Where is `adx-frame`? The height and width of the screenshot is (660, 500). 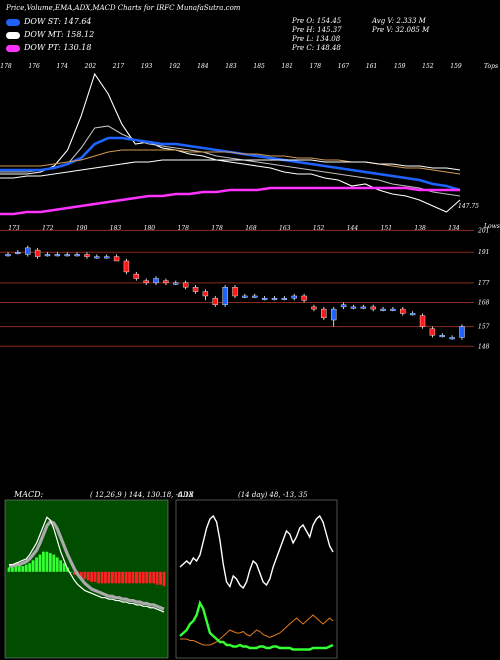
adx-frame is located at coordinates (256, 579).